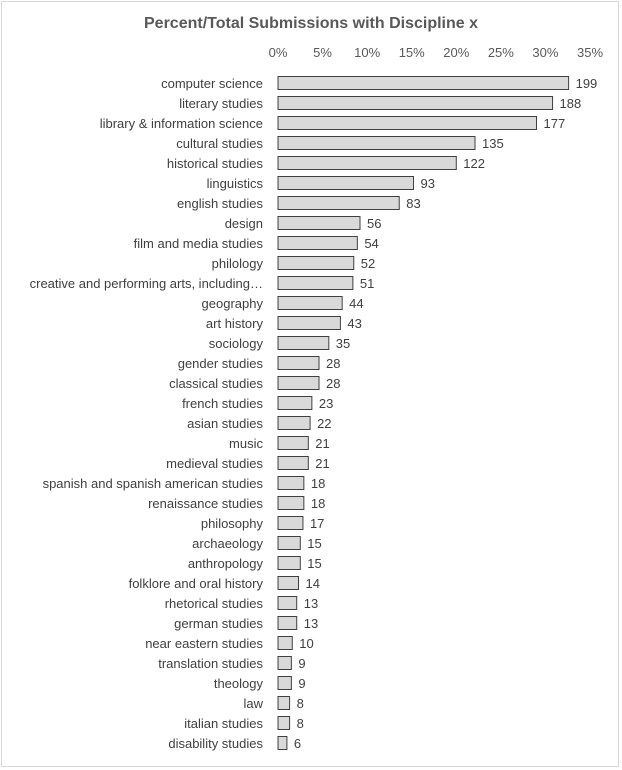 The width and height of the screenshot is (622, 770). Describe the element at coordinates (238, 263) in the screenshot. I see `category-label: philology` at that location.